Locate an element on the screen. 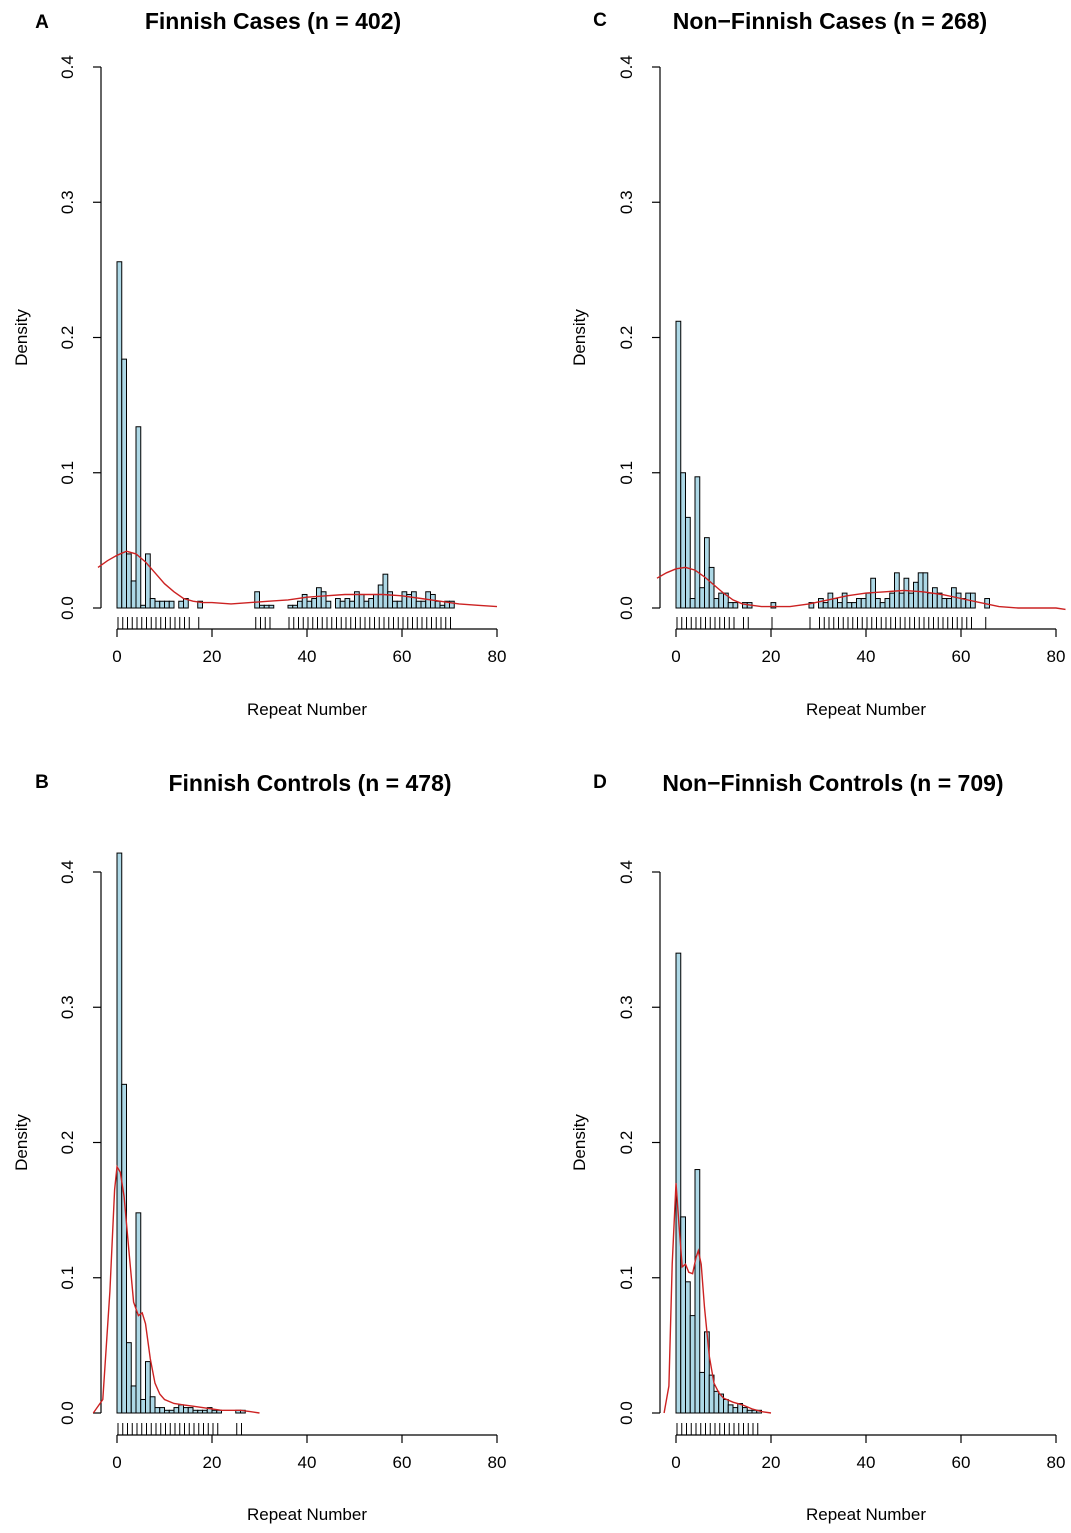  panel-label: A is located at coordinates (42, 22).